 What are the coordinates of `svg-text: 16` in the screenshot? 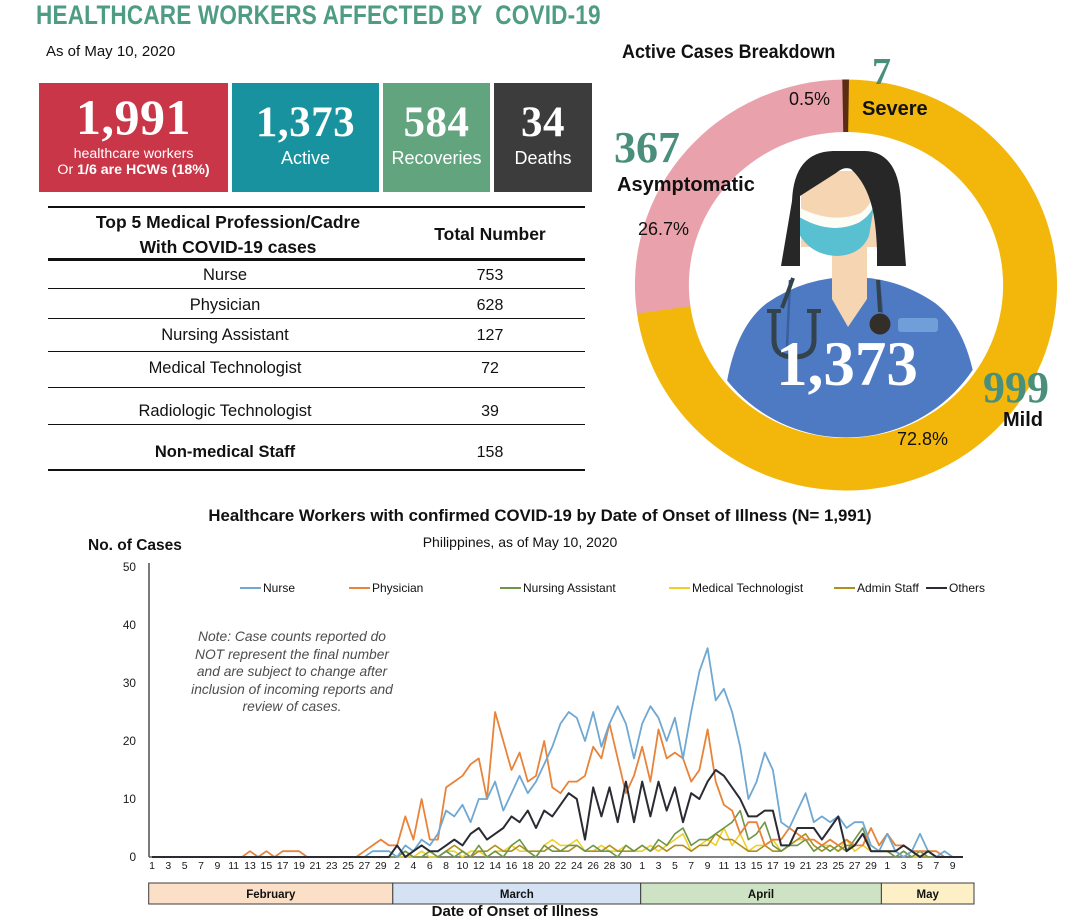 It's located at (512, 866).